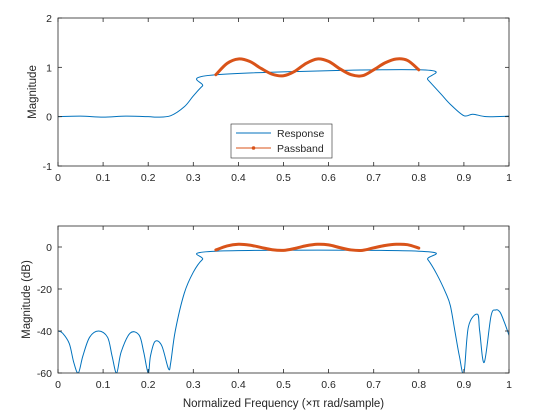  I want to click on y-tick-label: -60, so click(44, 374).